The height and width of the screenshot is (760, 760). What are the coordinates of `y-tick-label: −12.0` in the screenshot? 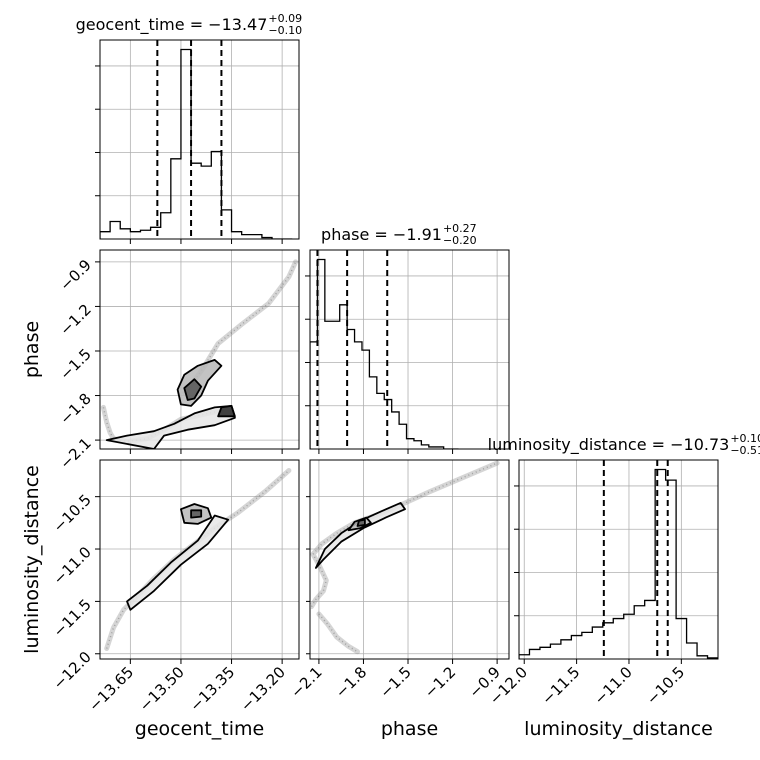 It's located at (72, 670).